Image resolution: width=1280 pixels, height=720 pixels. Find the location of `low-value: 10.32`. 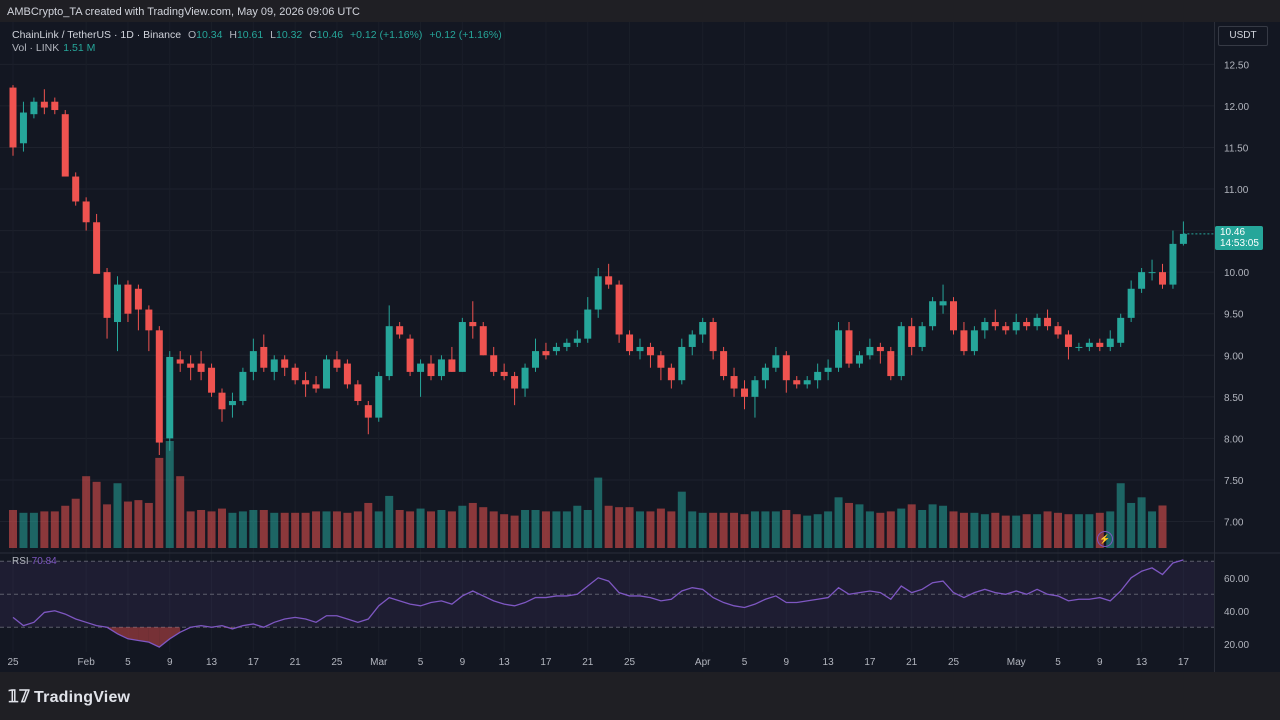

low-value: 10.32 is located at coordinates (289, 35).